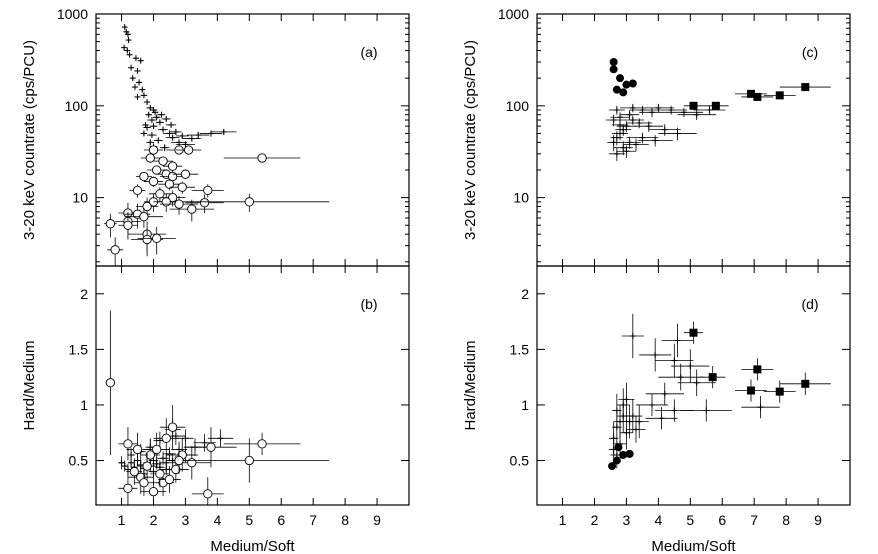 This screenshot has height=554, width=878. Describe the element at coordinates (786, 520) in the screenshot. I see `x-tick-label: 8` at that location.